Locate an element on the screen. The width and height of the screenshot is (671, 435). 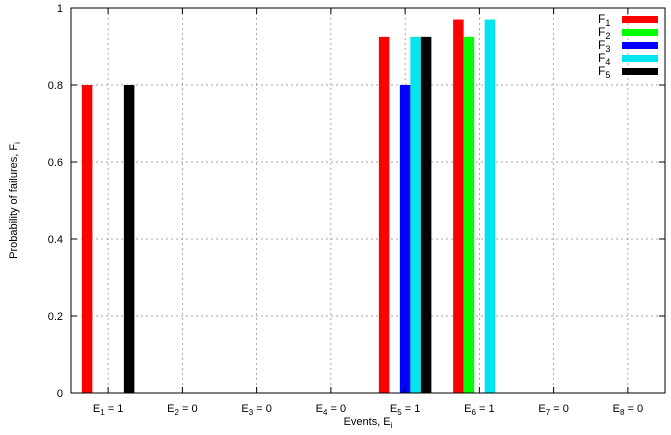
y-tick-label: 0.2 is located at coordinates (55, 317).